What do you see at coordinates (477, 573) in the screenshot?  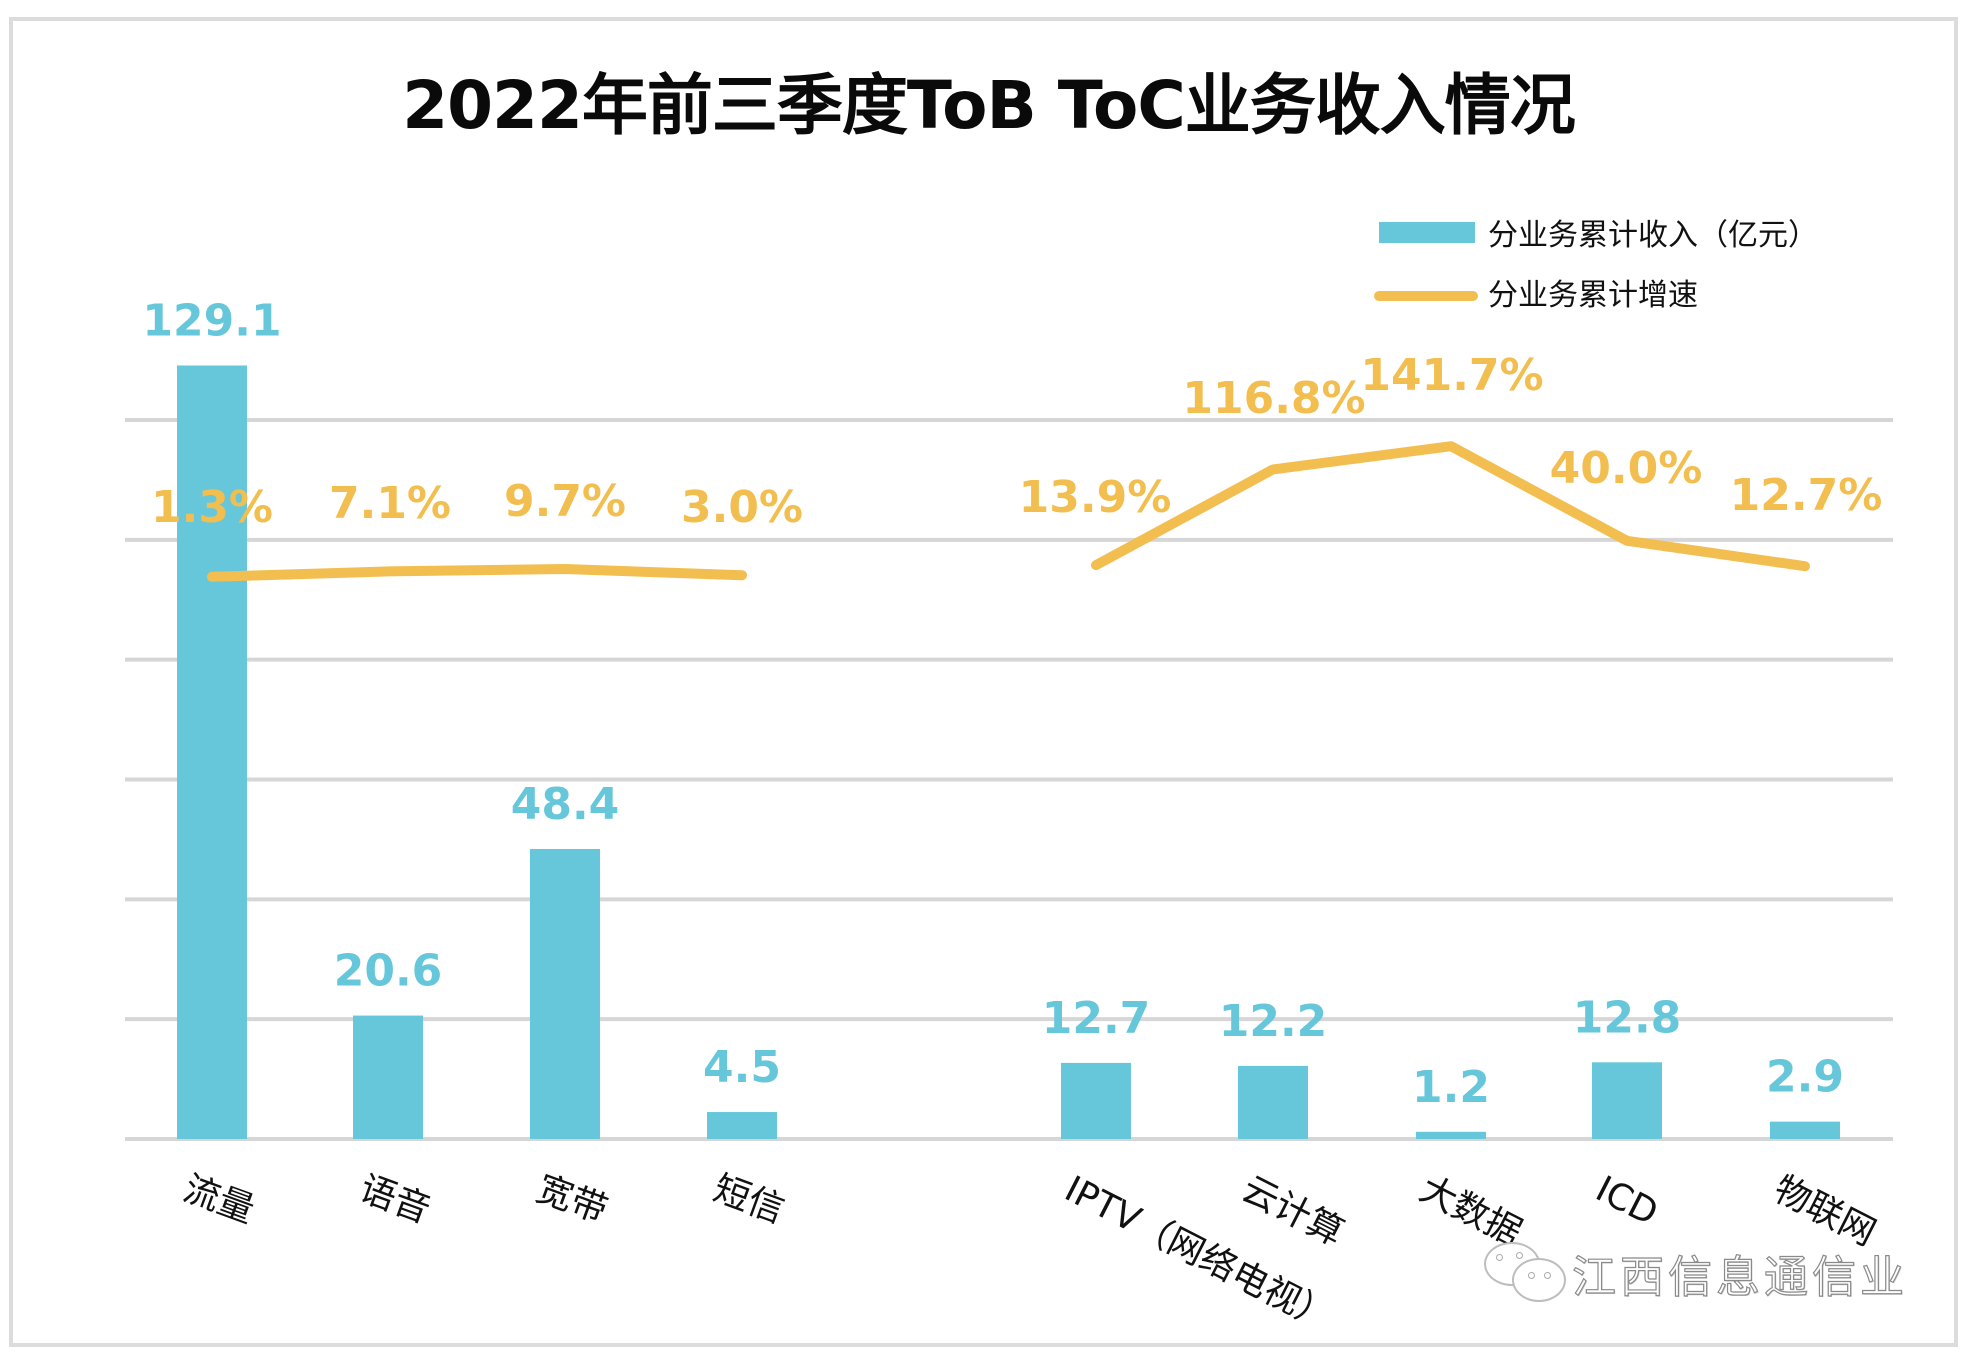 I see `growth-line` at bounding box center [477, 573].